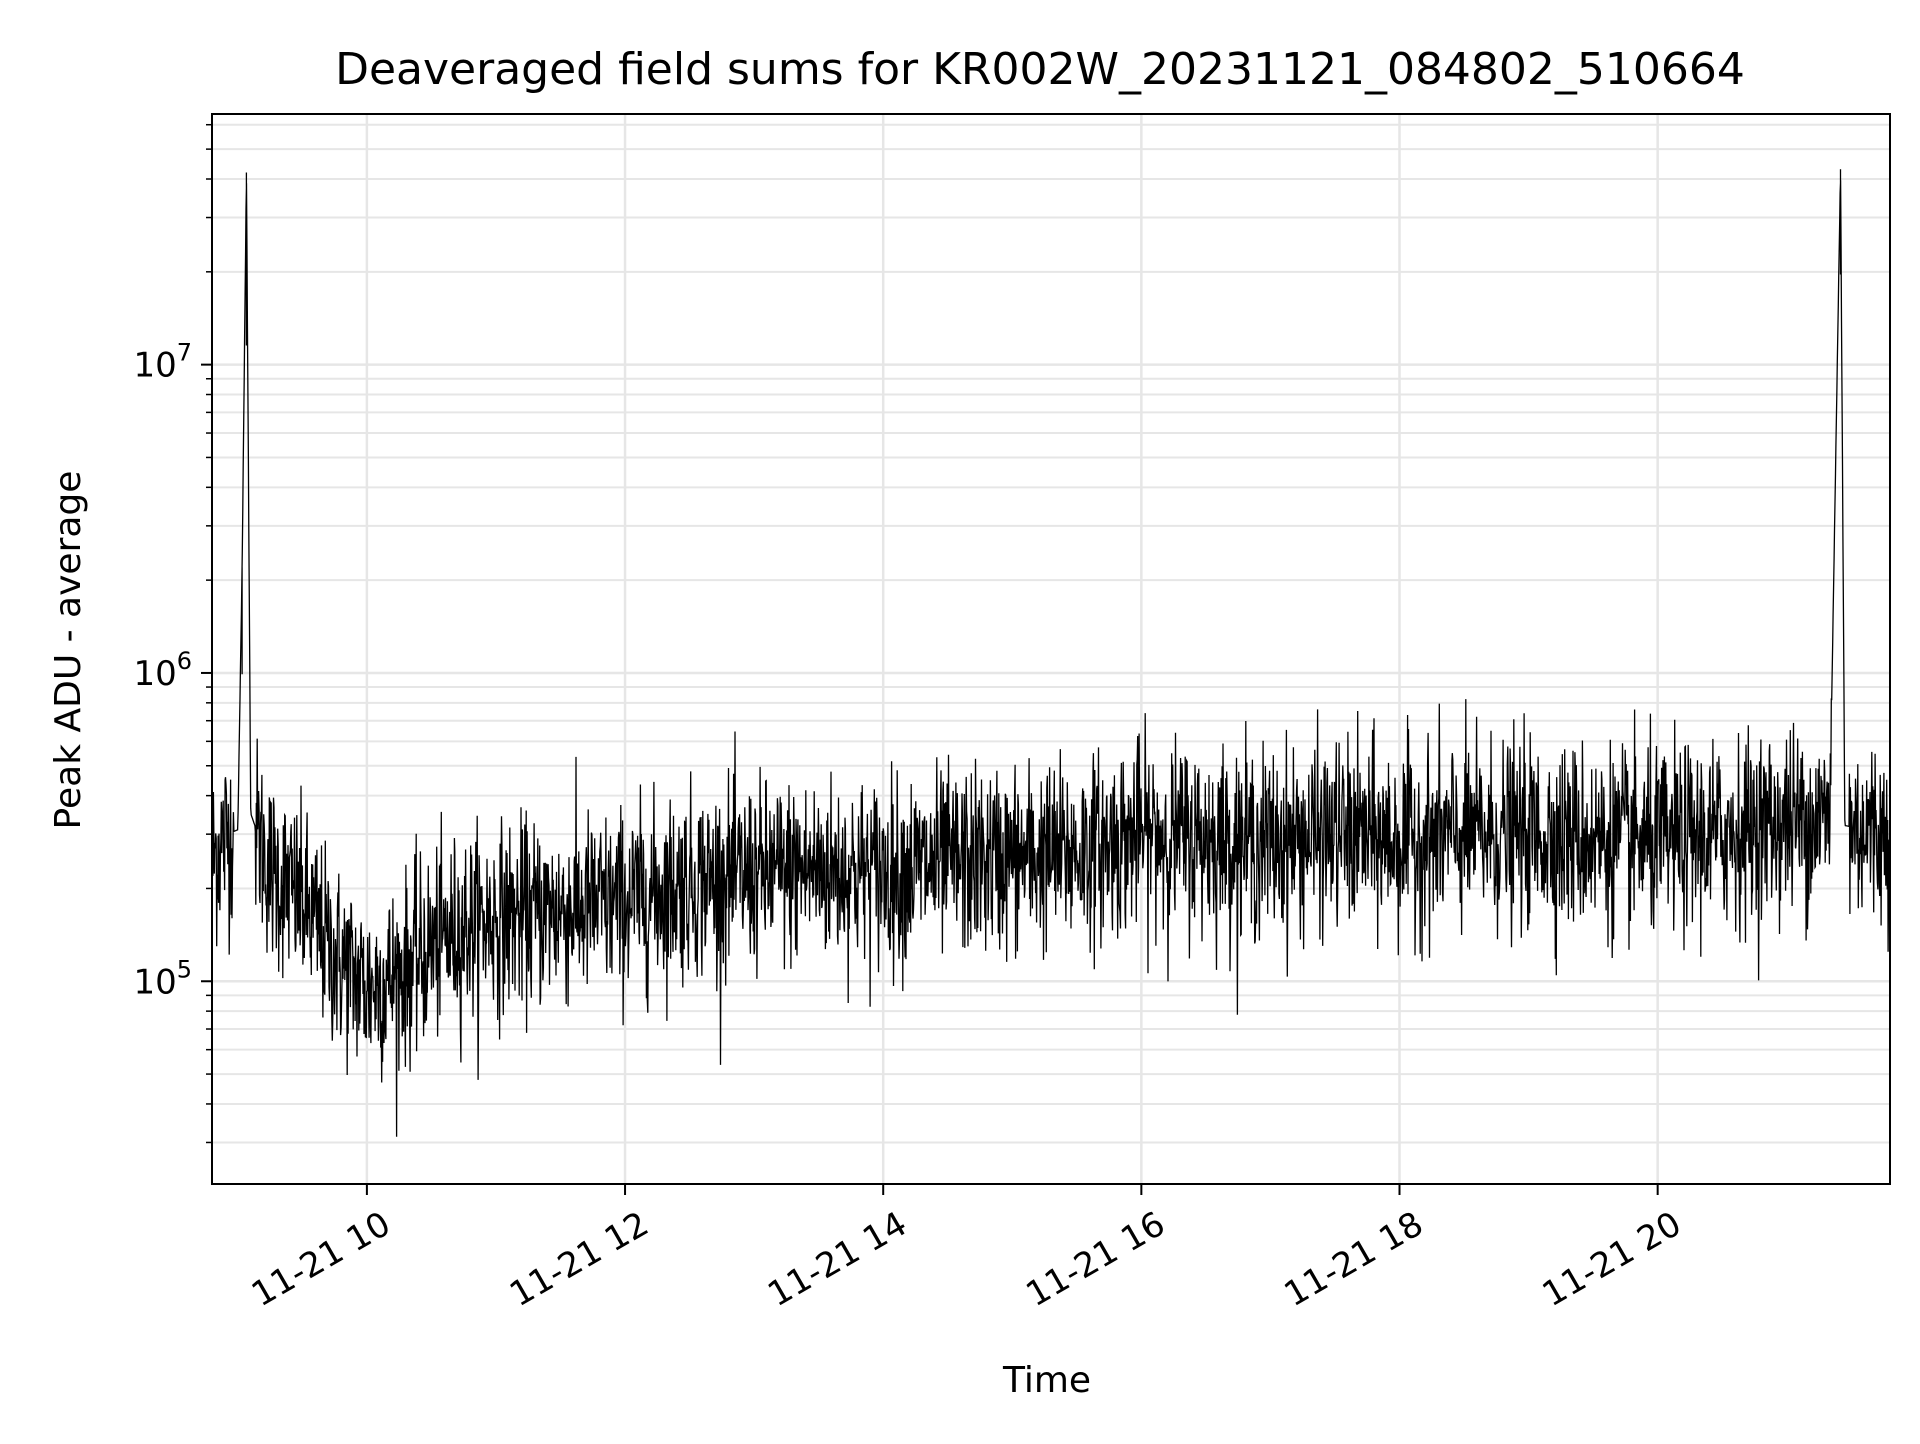 The image size is (1920, 1444). Describe the element at coordinates (1046, 1380) in the screenshot. I see `x-axis-label: Time` at that location.